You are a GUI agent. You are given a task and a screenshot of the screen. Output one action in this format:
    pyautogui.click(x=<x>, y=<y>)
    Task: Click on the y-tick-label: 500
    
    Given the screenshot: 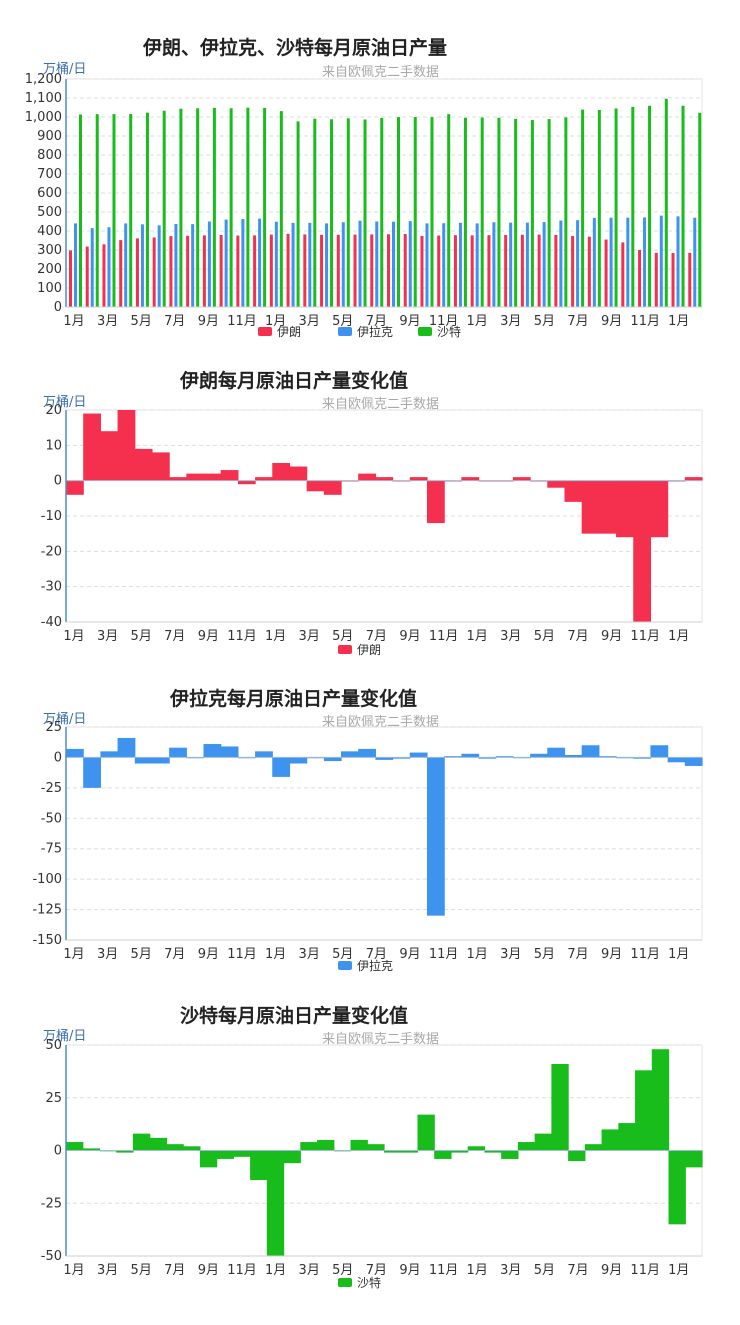 What is the action you would take?
    pyautogui.click(x=49, y=212)
    